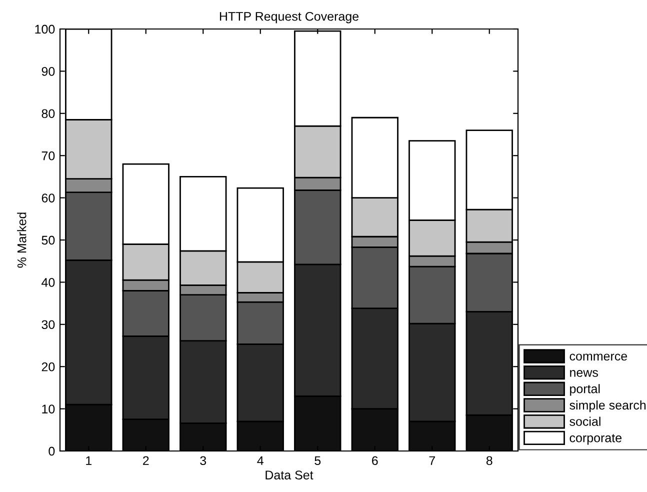 Image resolution: width=647 pixels, height=492 pixels. I want to click on legend-label: portal, so click(585, 390).